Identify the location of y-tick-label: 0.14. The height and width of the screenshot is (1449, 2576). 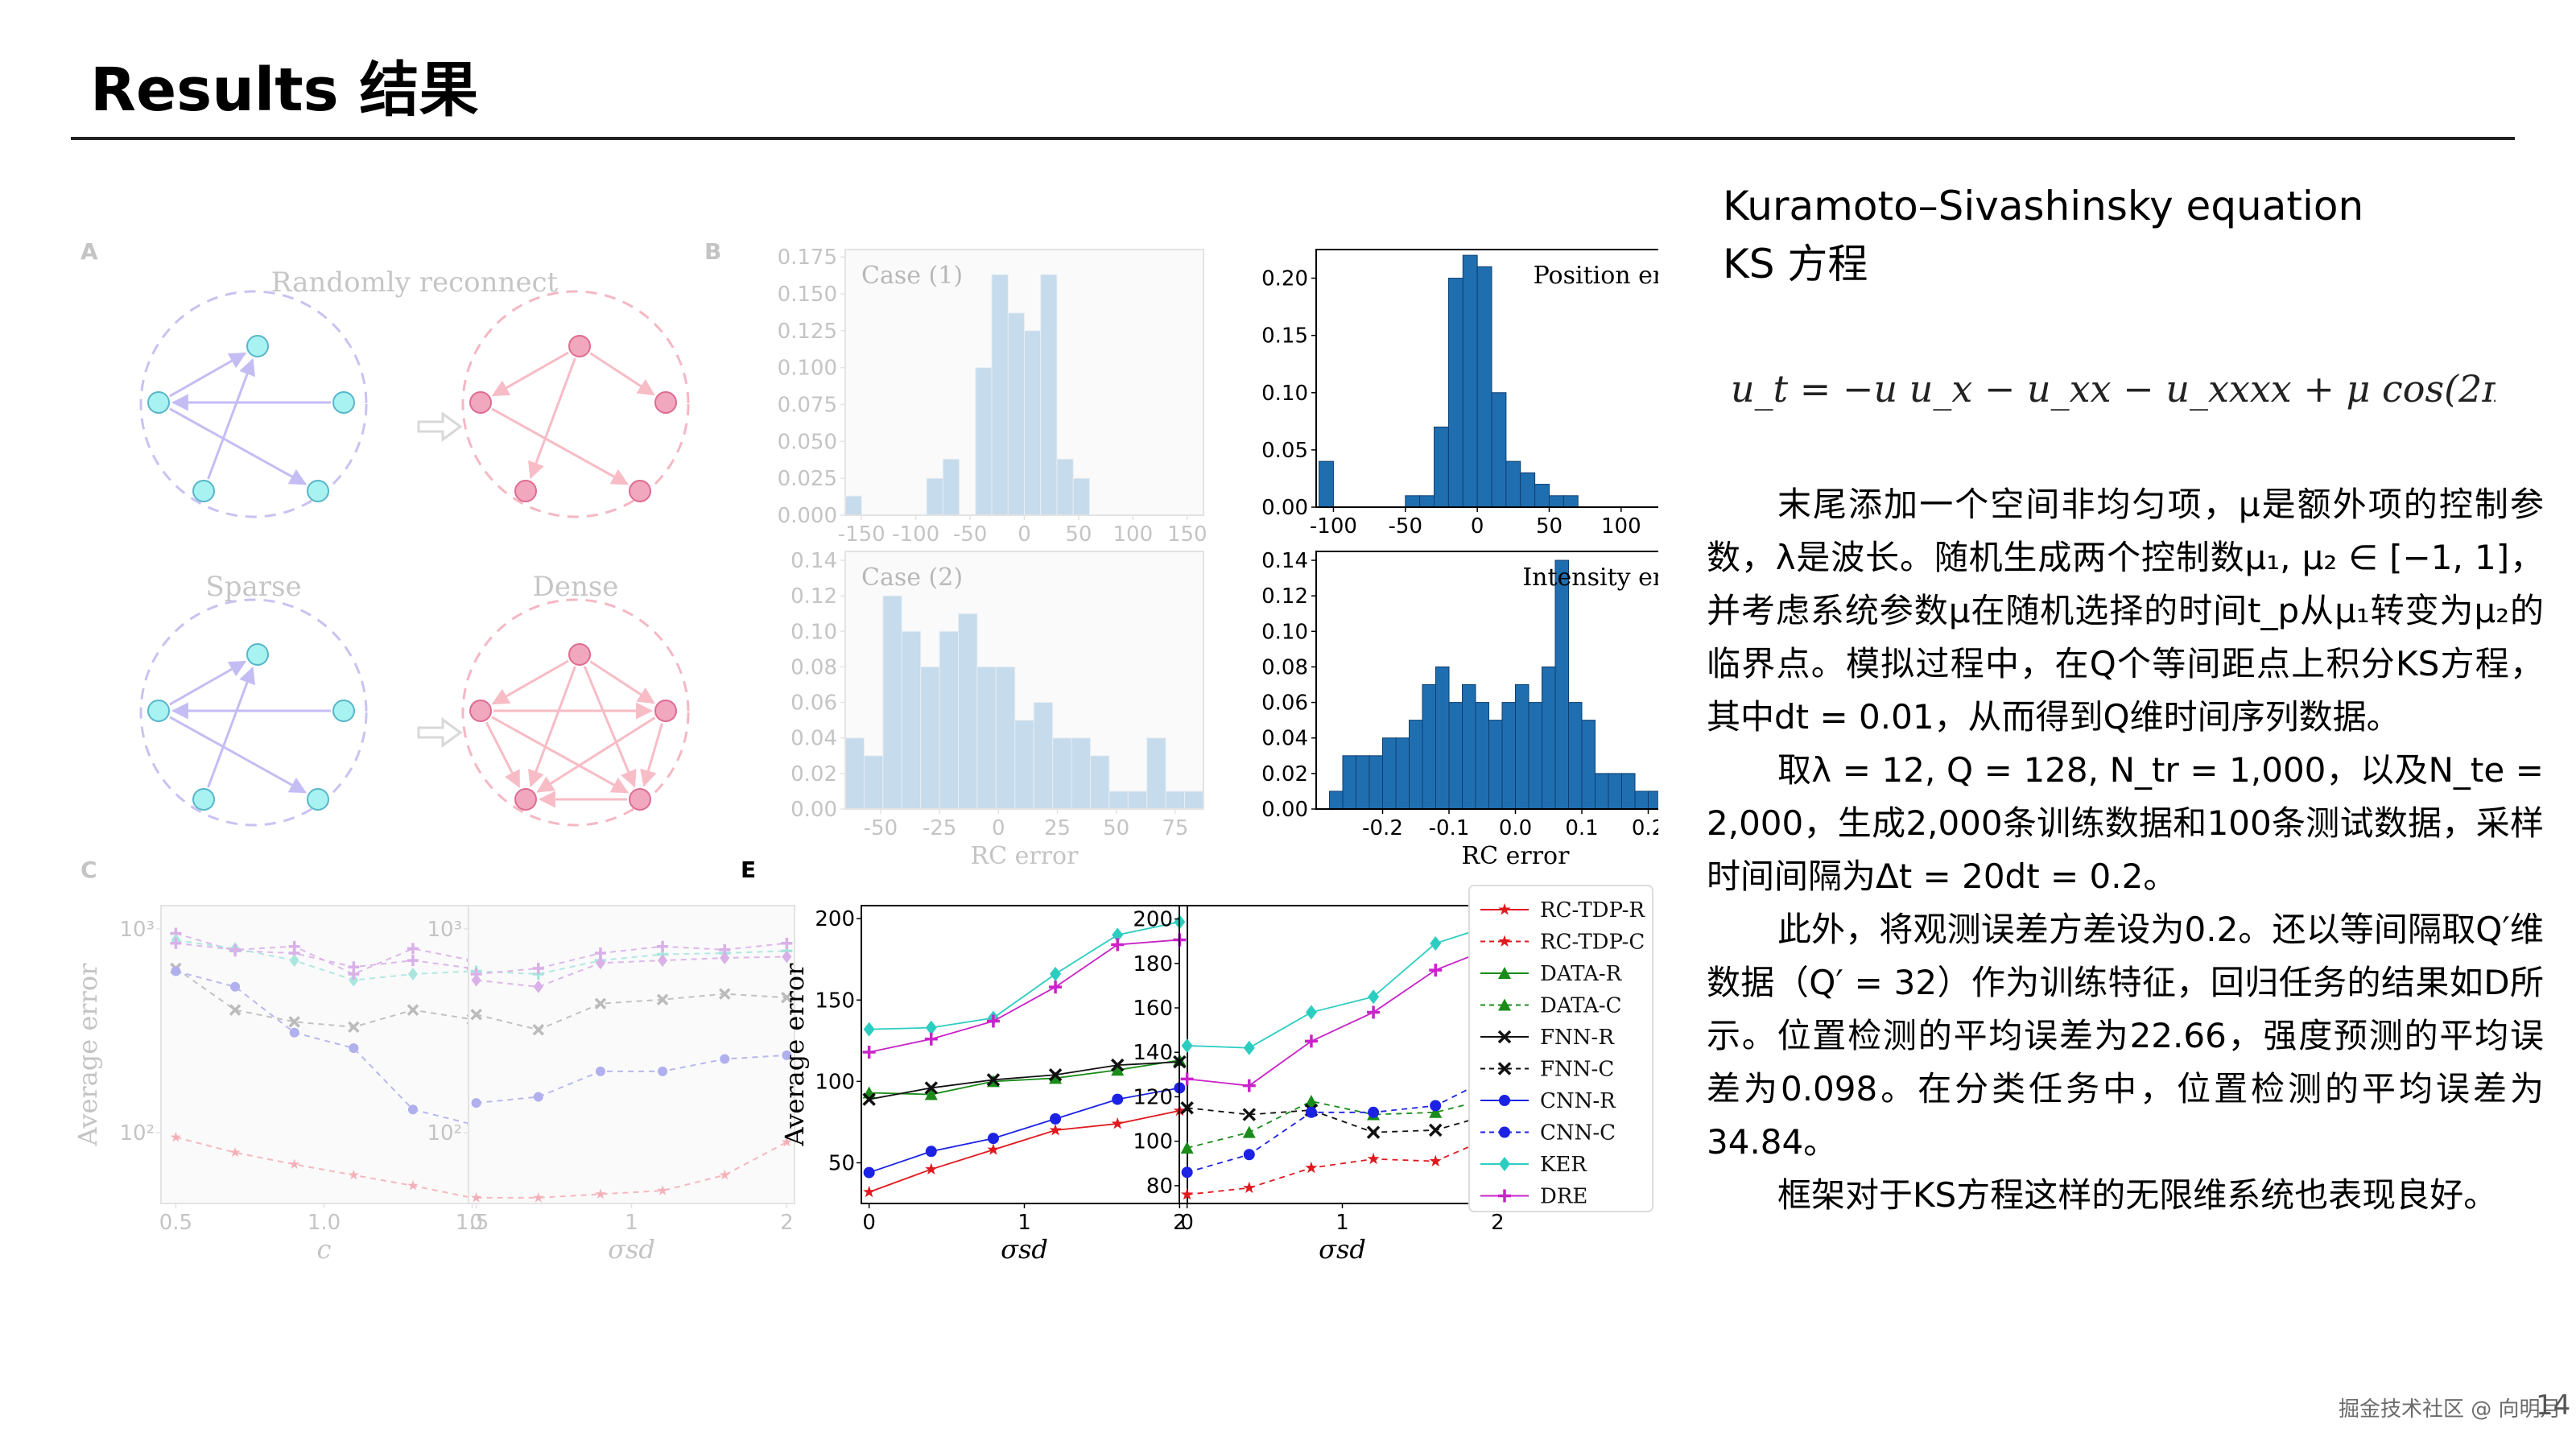
(814, 561).